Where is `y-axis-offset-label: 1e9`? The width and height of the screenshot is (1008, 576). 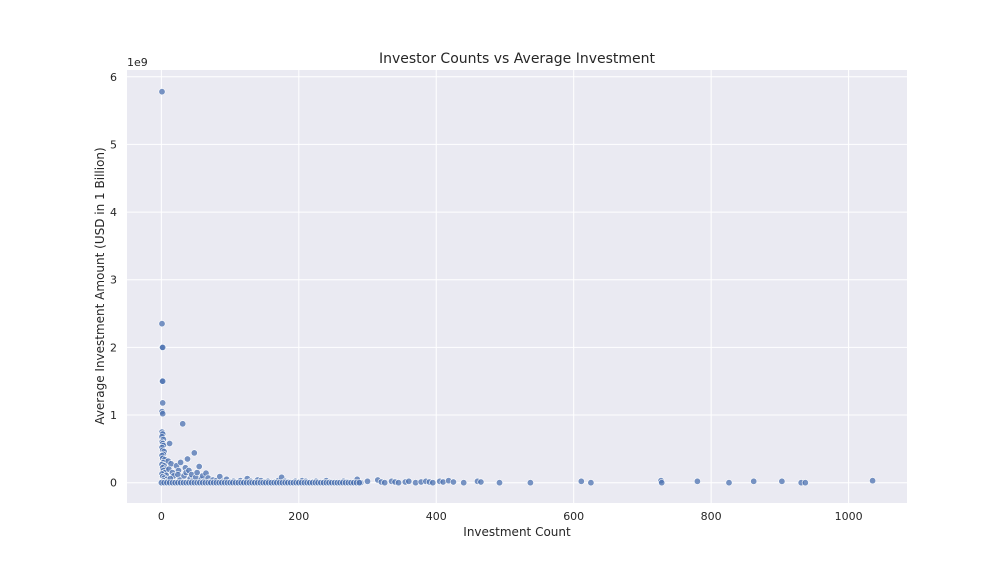
y-axis-offset-label: 1e9 is located at coordinates (137, 62).